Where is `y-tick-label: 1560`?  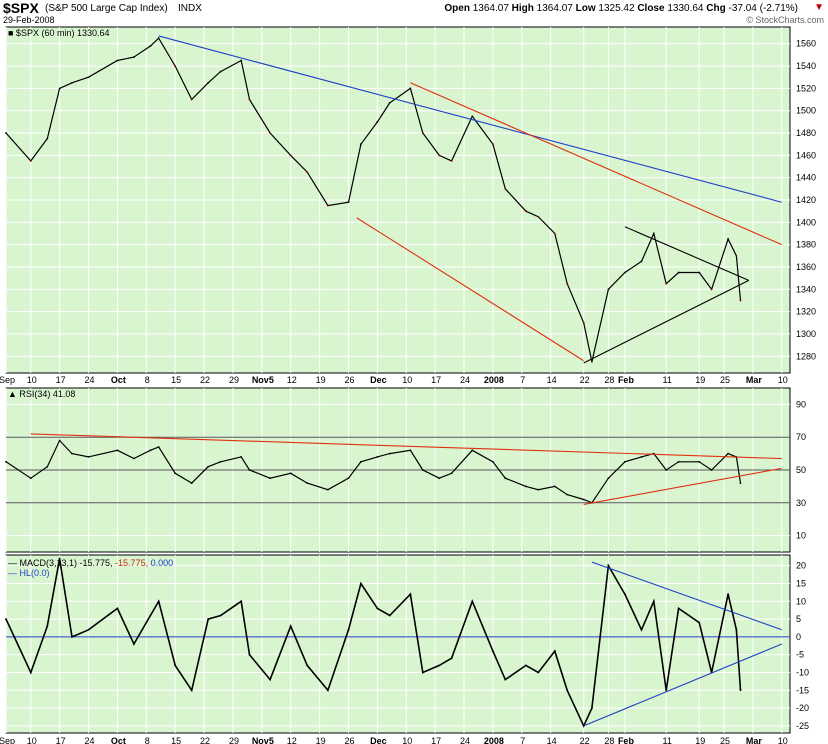 y-tick-label: 1560 is located at coordinates (806, 44).